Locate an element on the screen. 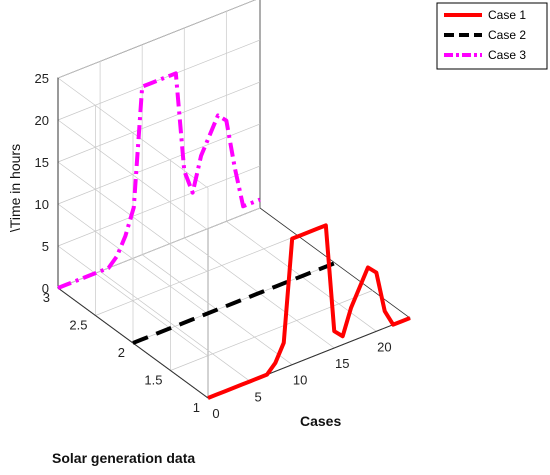 This screenshot has height=475, width=550. z-tick-label: 15 is located at coordinates (42, 162).